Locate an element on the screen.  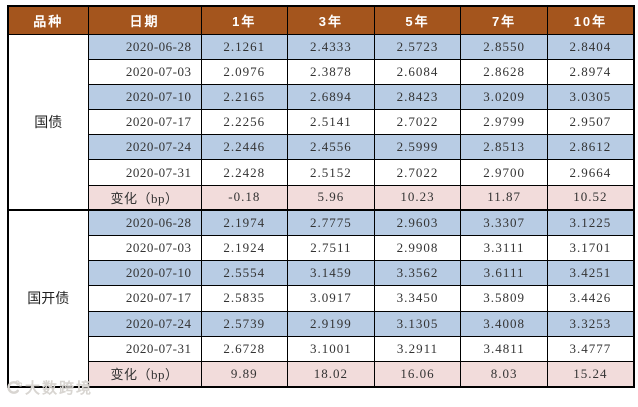
value-cell: 2.6728 is located at coordinates (244, 348).